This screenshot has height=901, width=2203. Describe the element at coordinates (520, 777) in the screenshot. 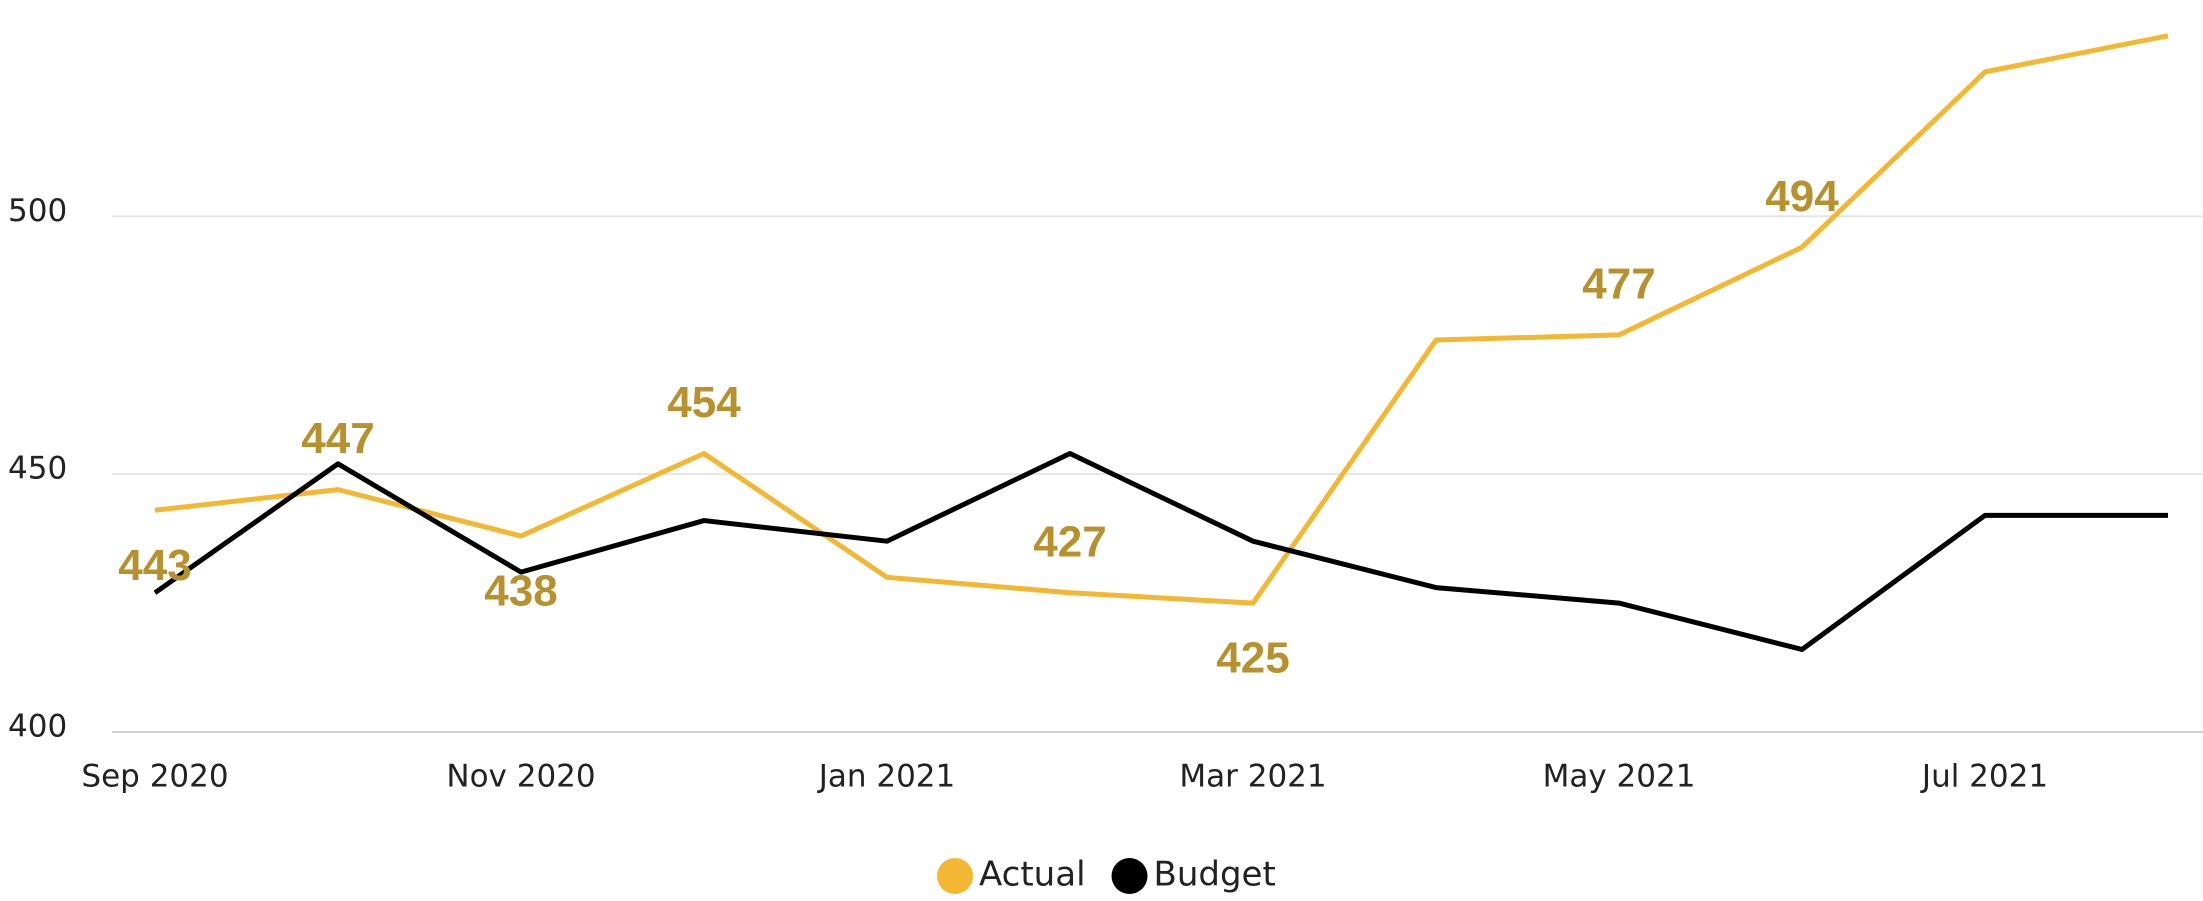

I see `x-tick-label: Nov 2020` at that location.